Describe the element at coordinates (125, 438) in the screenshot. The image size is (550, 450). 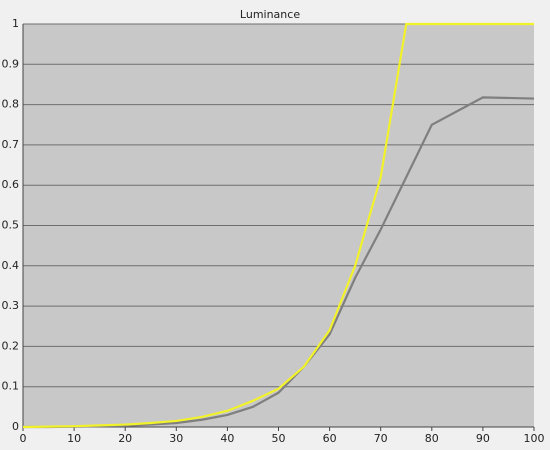
I see `x-tick-label: 20` at that location.